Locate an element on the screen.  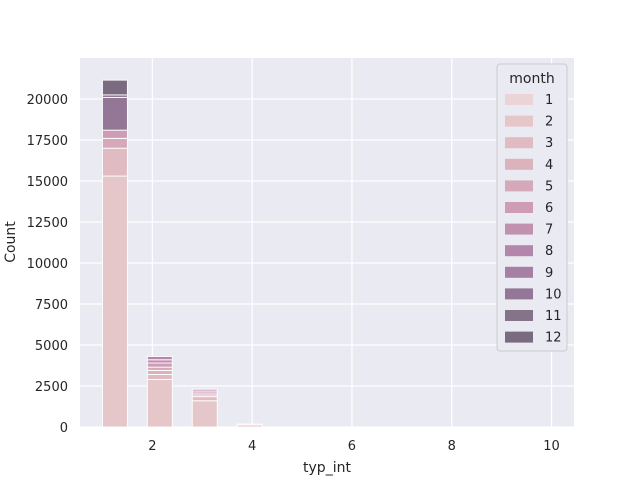
y-tick-label: 2500 is located at coordinates (51, 387).